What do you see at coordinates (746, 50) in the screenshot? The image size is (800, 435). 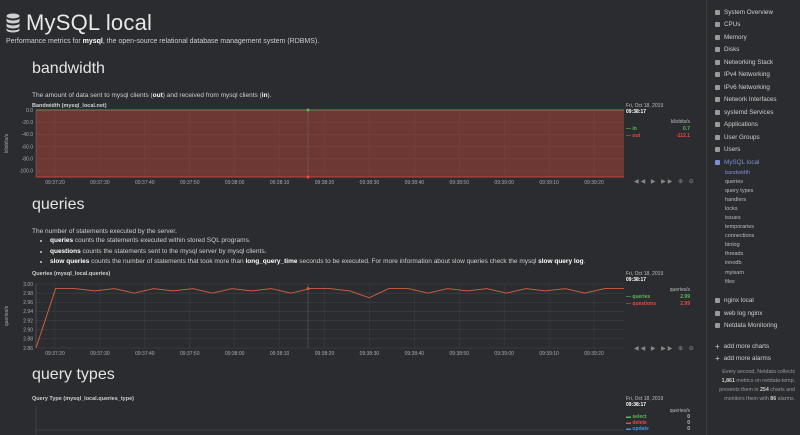 I see `sidebar-item: Disks` at bounding box center [746, 50].